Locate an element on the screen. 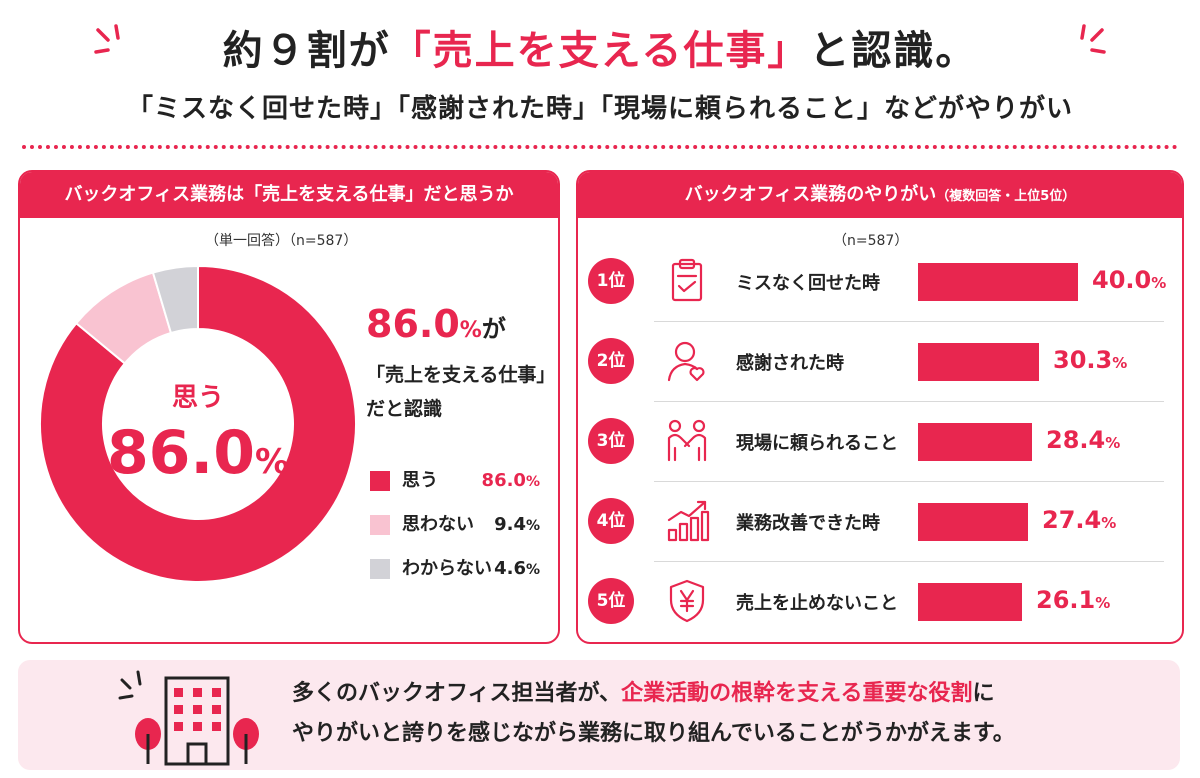 The width and height of the screenshot is (1200, 778). rank-value-number: 40.0 is located at coordinates (1122, 280).